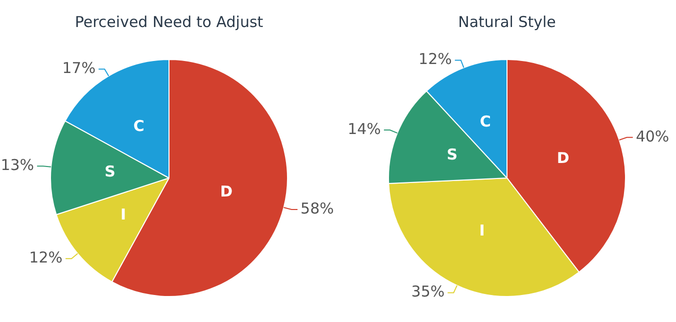  I want to click on data-label: 35%, so click(428, 291).